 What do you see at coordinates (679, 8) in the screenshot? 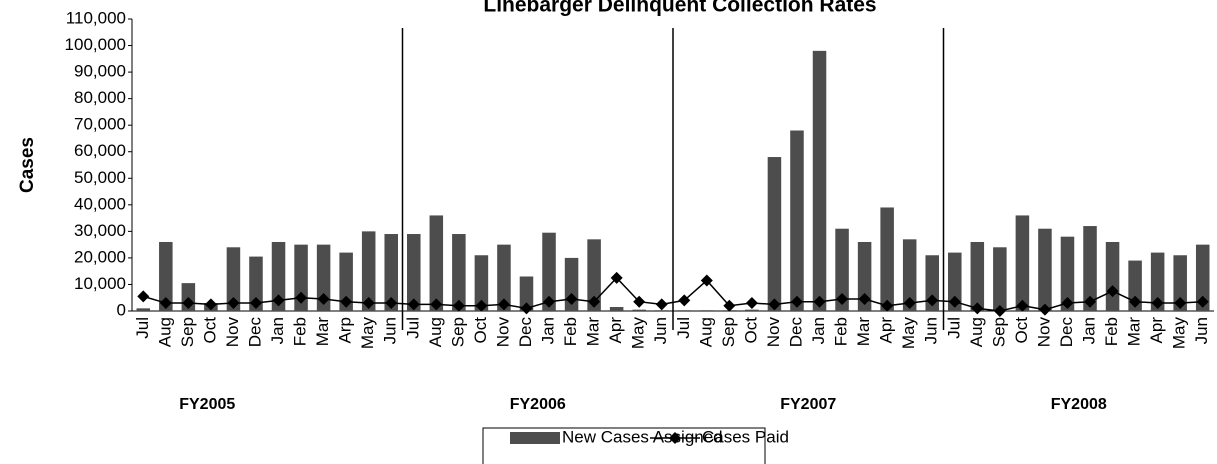
I see `chart-title: Linebarger Delinquent Collection Rates` at bounding box center [679, 8].